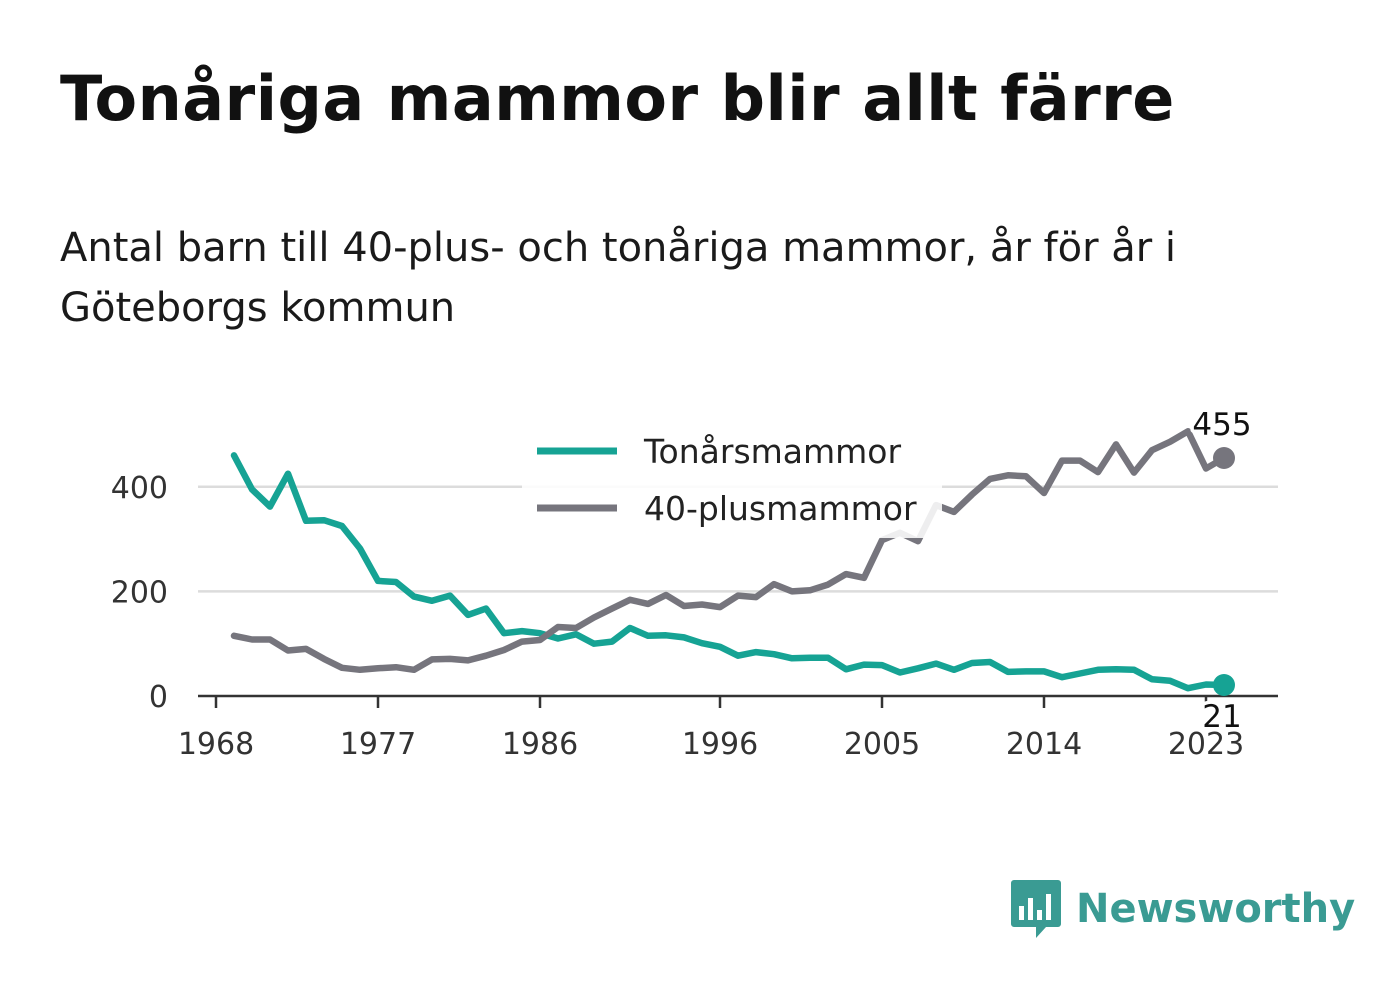 The width and height of the screenshot is (1382, 999). What do you see at coordinates (540, 744) in the screenshot?
I see `x-tick-label: 1986` at bounding box center [540, 744].